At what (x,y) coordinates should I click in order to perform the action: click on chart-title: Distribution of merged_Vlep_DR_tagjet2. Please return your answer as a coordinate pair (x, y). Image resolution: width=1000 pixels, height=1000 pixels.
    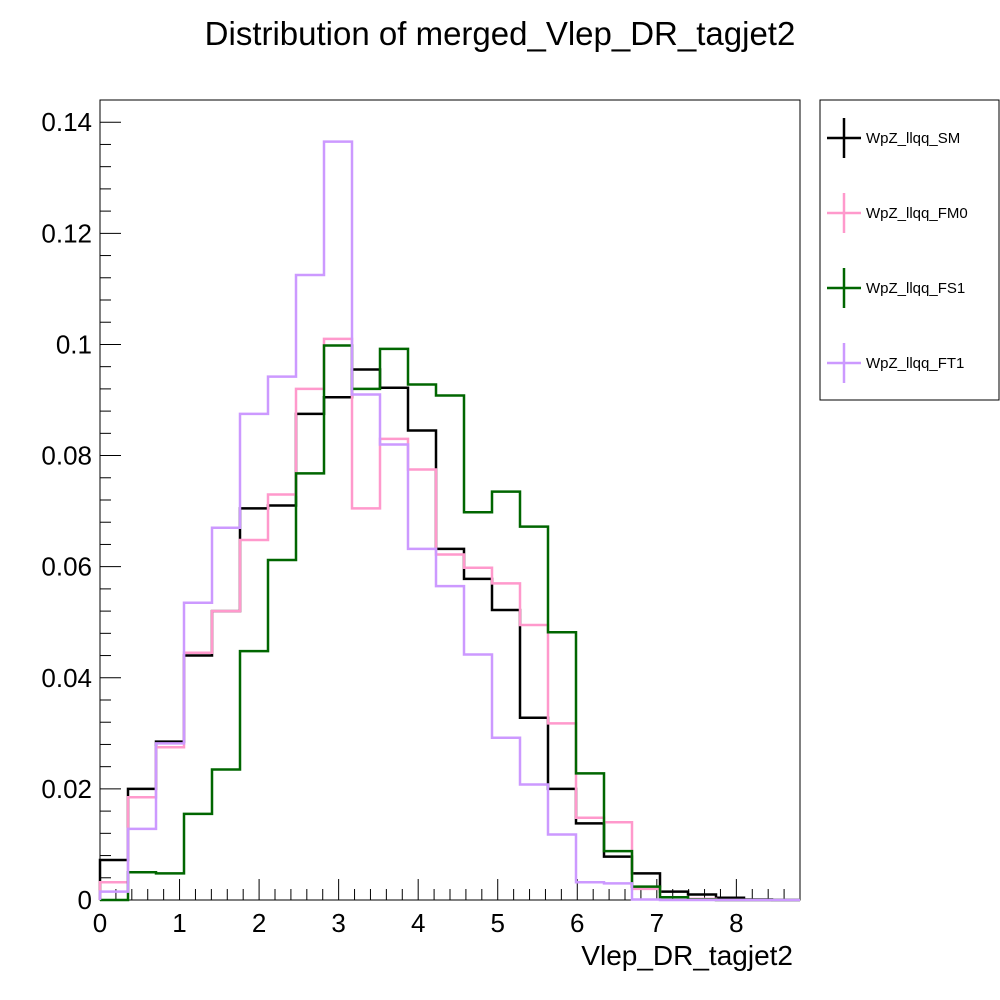
    Looking at the image, I should click on (500, 33).